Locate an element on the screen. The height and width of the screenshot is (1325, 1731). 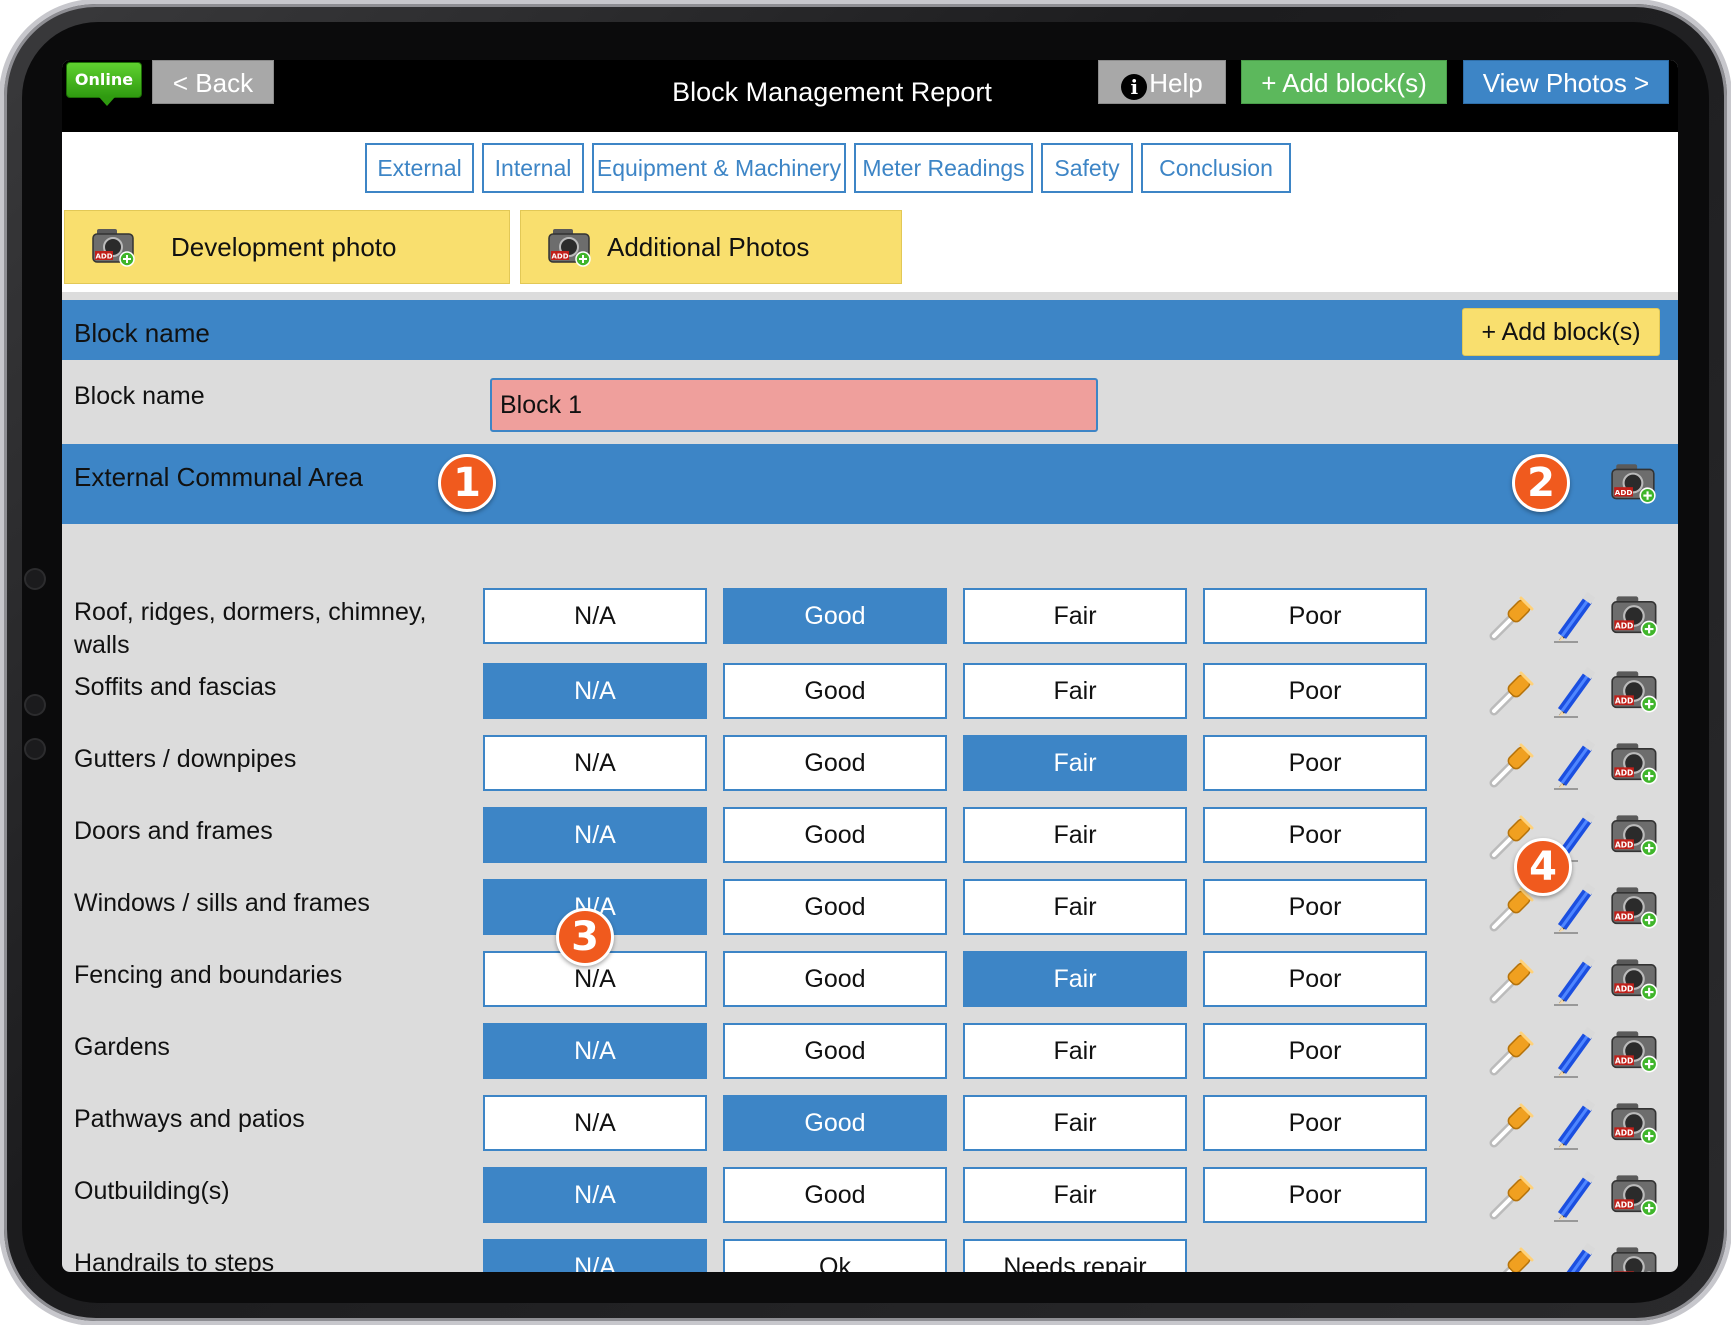
block-name-section-header: Block name + Add block(s) is located at coordinates (870, 330).